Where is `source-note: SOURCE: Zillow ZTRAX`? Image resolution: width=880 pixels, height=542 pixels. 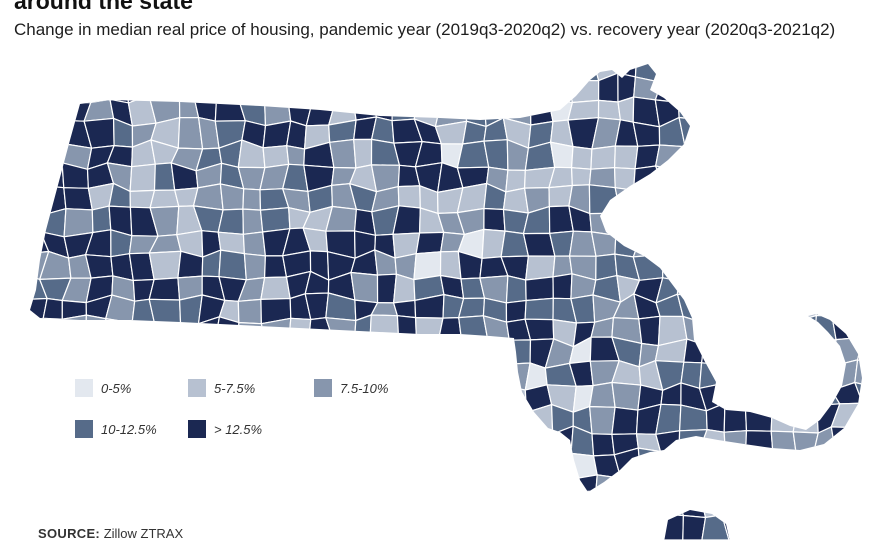
source-note: SOURCE: Zillow ZTRAX is located at coordinates (110, 533).